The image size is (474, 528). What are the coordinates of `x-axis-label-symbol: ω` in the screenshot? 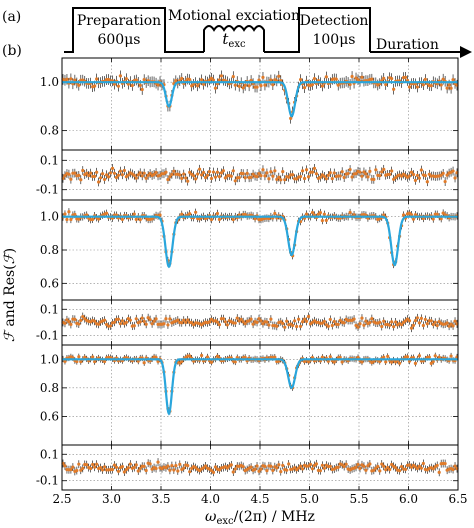 It's located at (211, 517).